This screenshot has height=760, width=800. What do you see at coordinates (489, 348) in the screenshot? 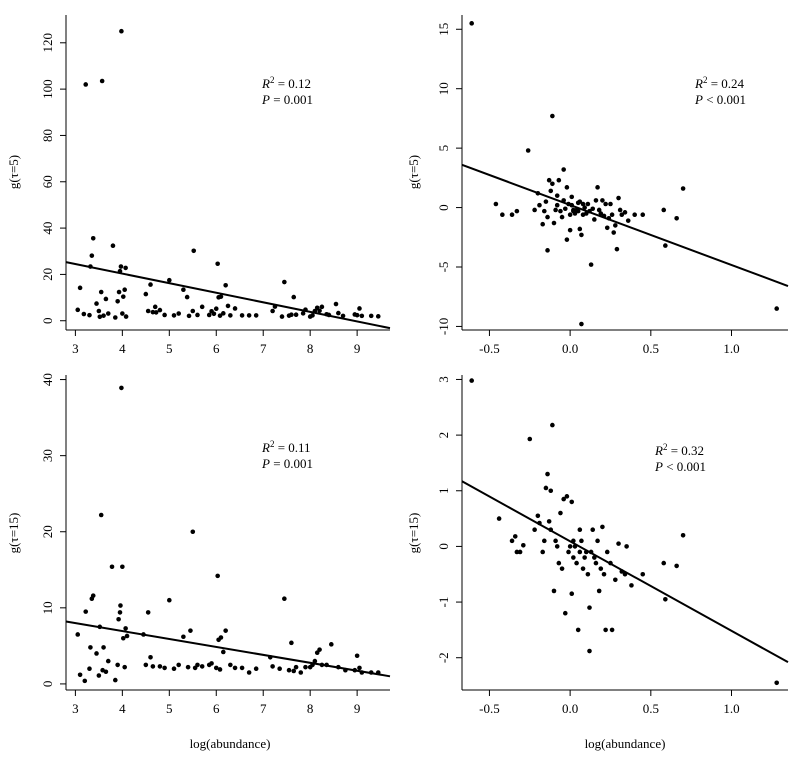
I see `x-tick-label: -0.5` at bounding box center [489, 348].